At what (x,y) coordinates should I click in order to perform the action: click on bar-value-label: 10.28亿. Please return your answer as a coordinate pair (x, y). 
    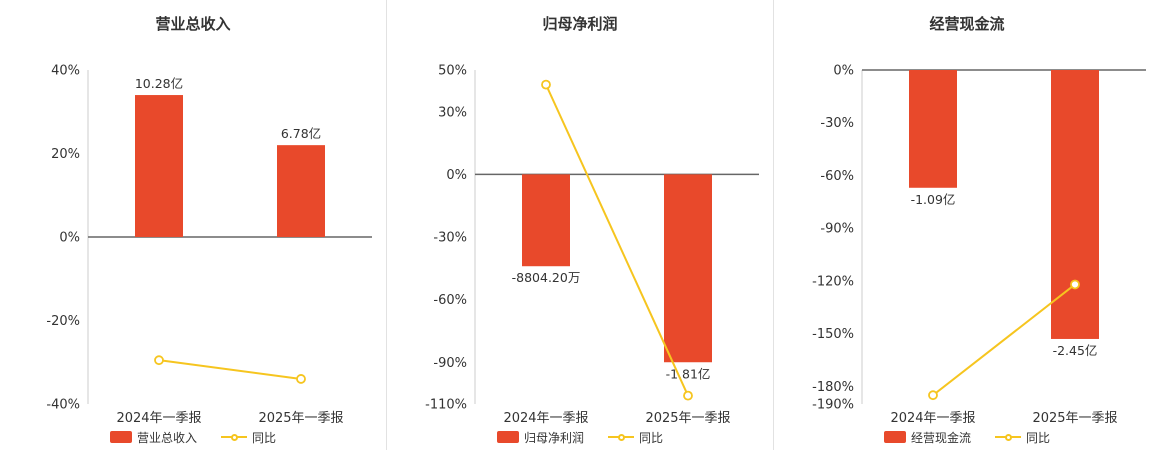
    Looking at the image, I should click on (159, 83).